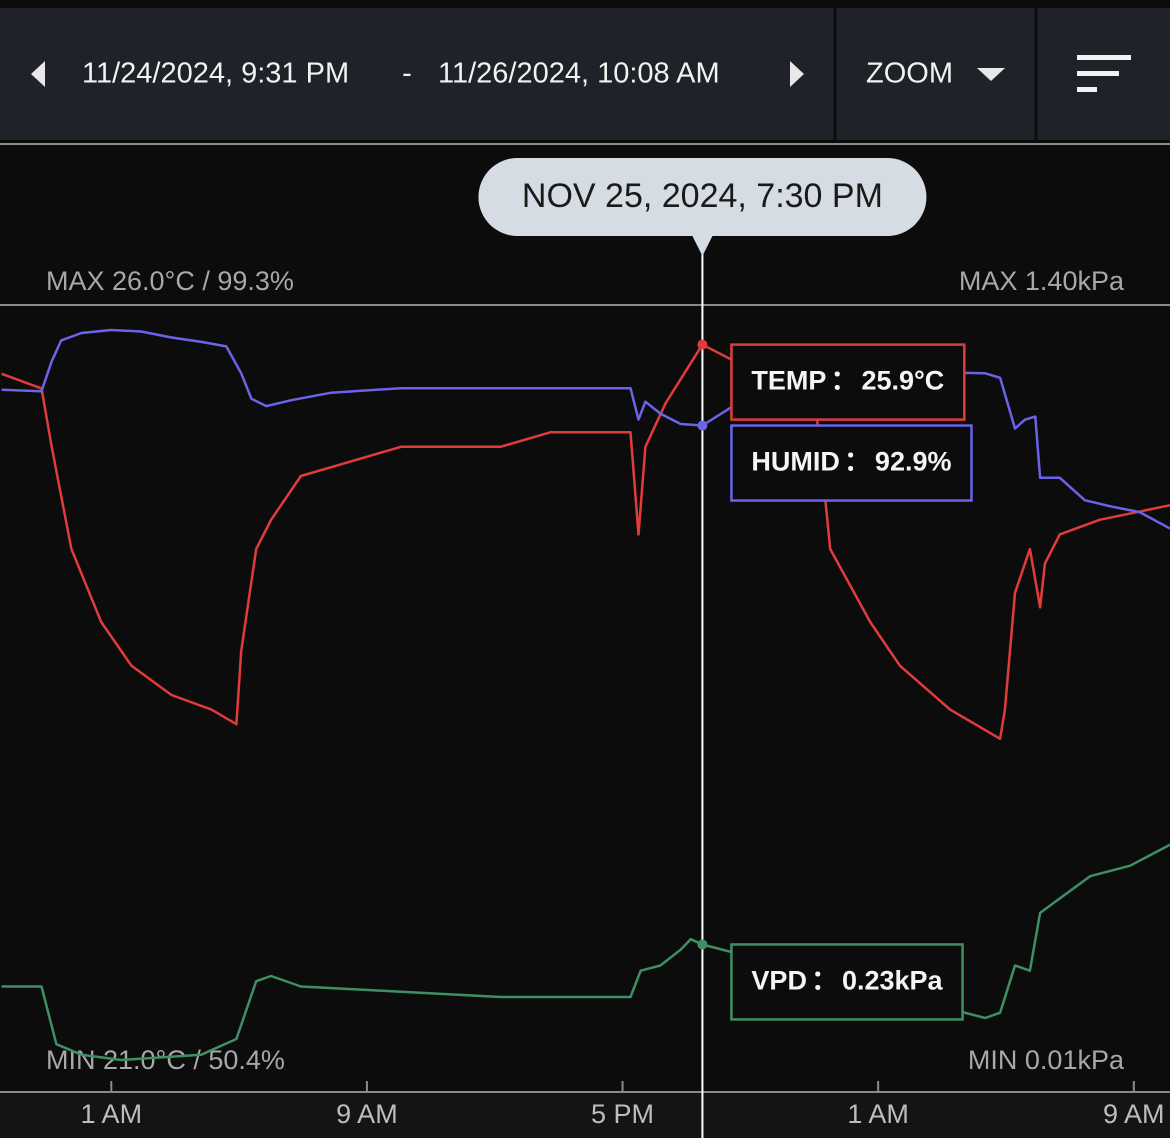  What do you see at coordinates (1042, 281) in the screenshot?
I see `max-right: MAX 1.40kPa` at bounding box center [1042, 281].